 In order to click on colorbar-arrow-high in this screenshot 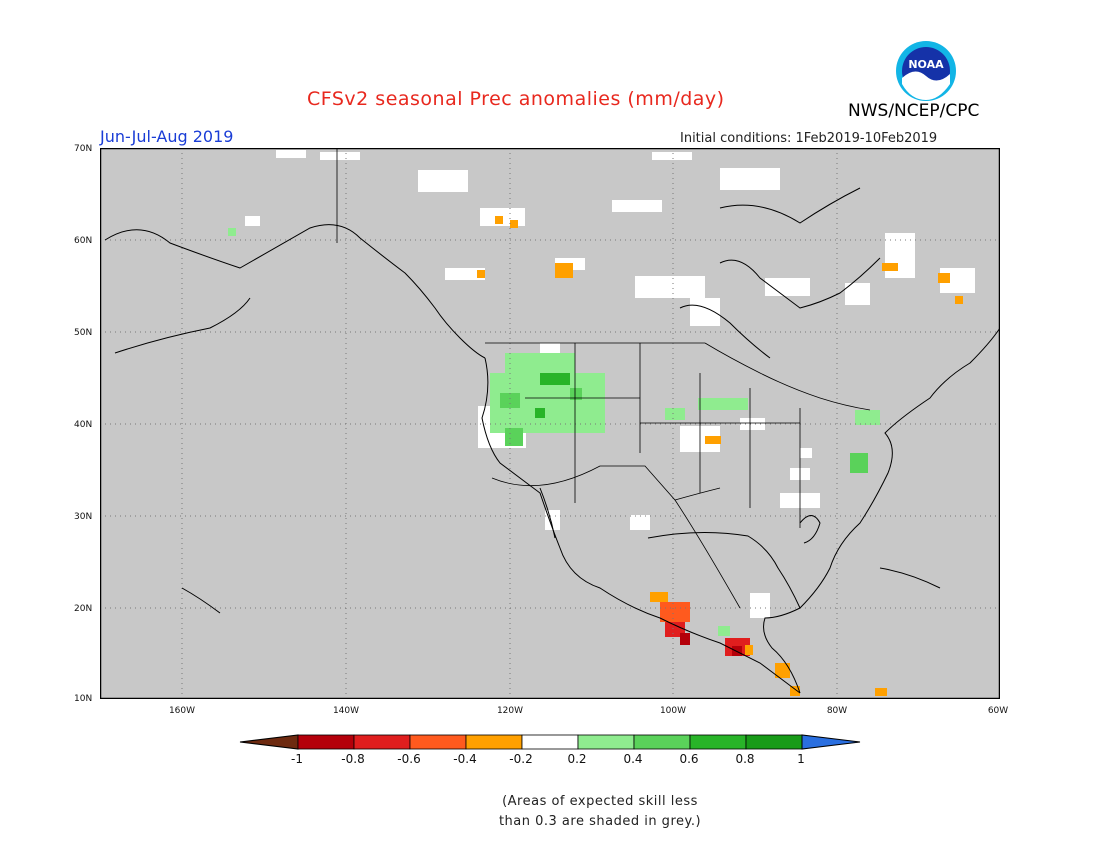, I will do `click(831, 742)`.